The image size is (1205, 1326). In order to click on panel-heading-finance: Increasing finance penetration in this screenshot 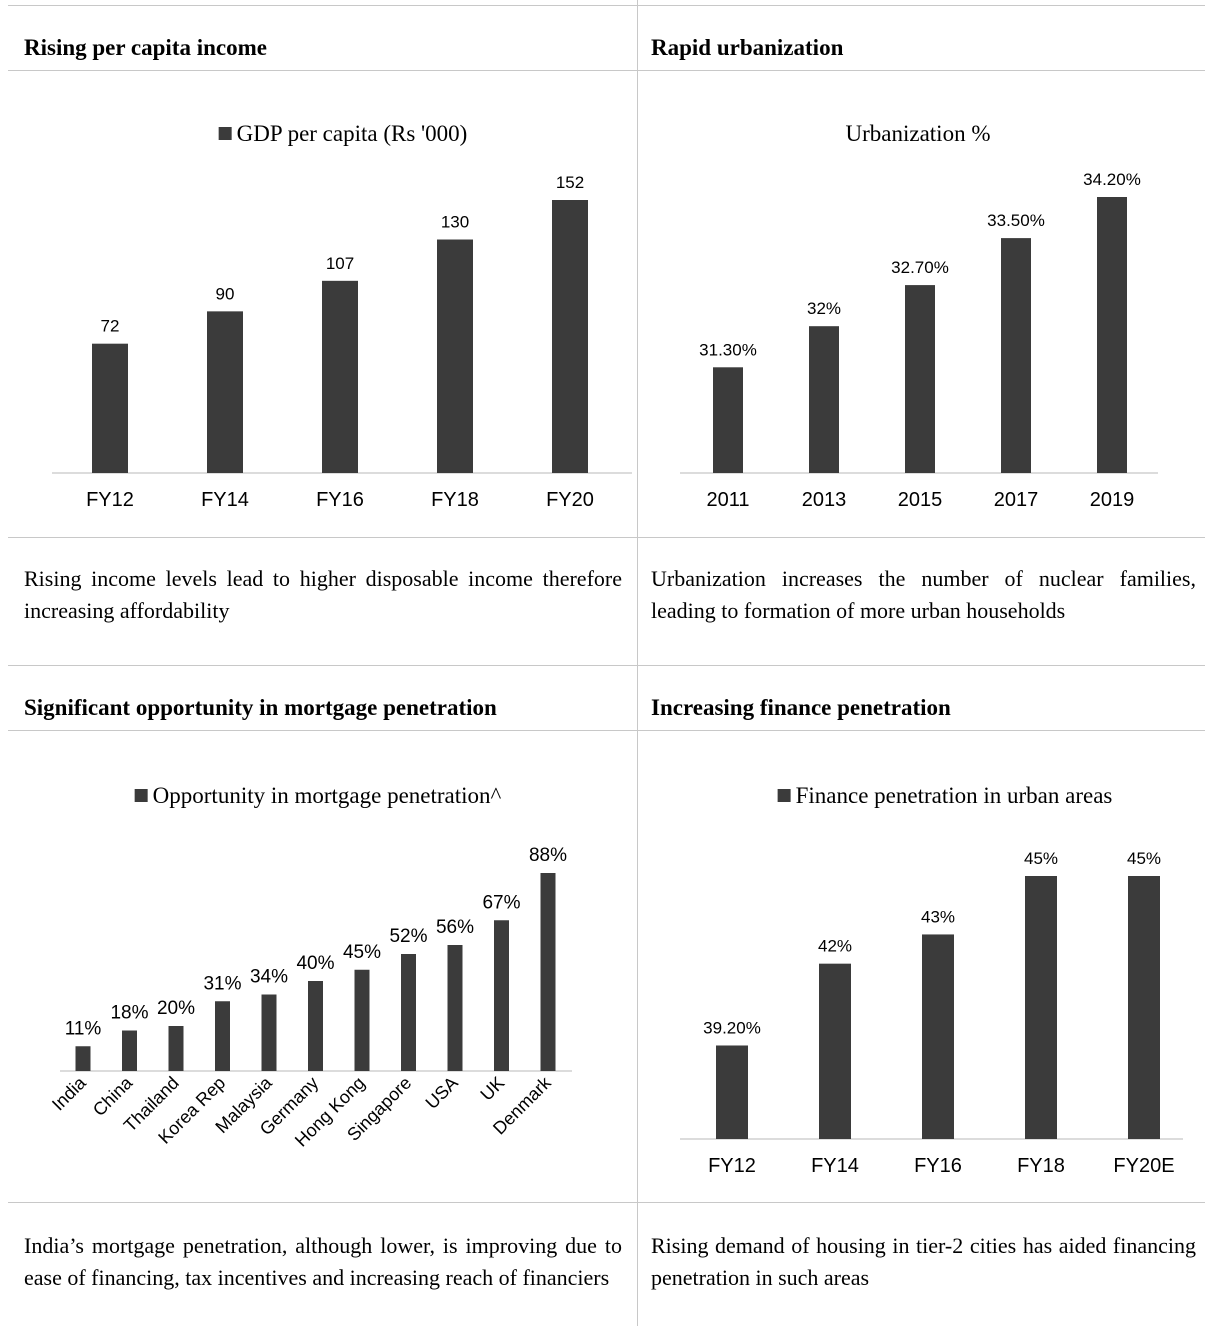, I will do `click(801, 707)`.